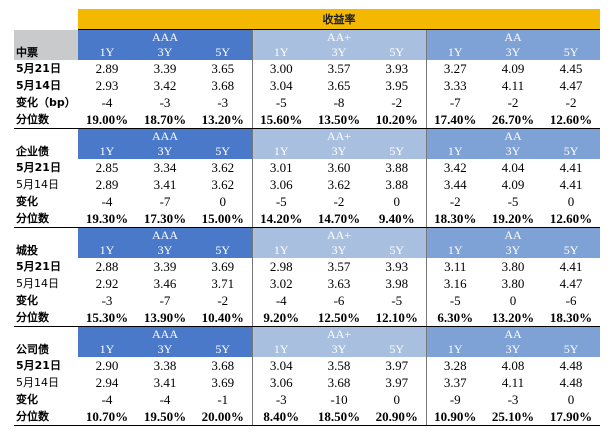 The height and width of the screenshot is (444, 615). I want to click on section-name: 企业债, so click(46, 143).